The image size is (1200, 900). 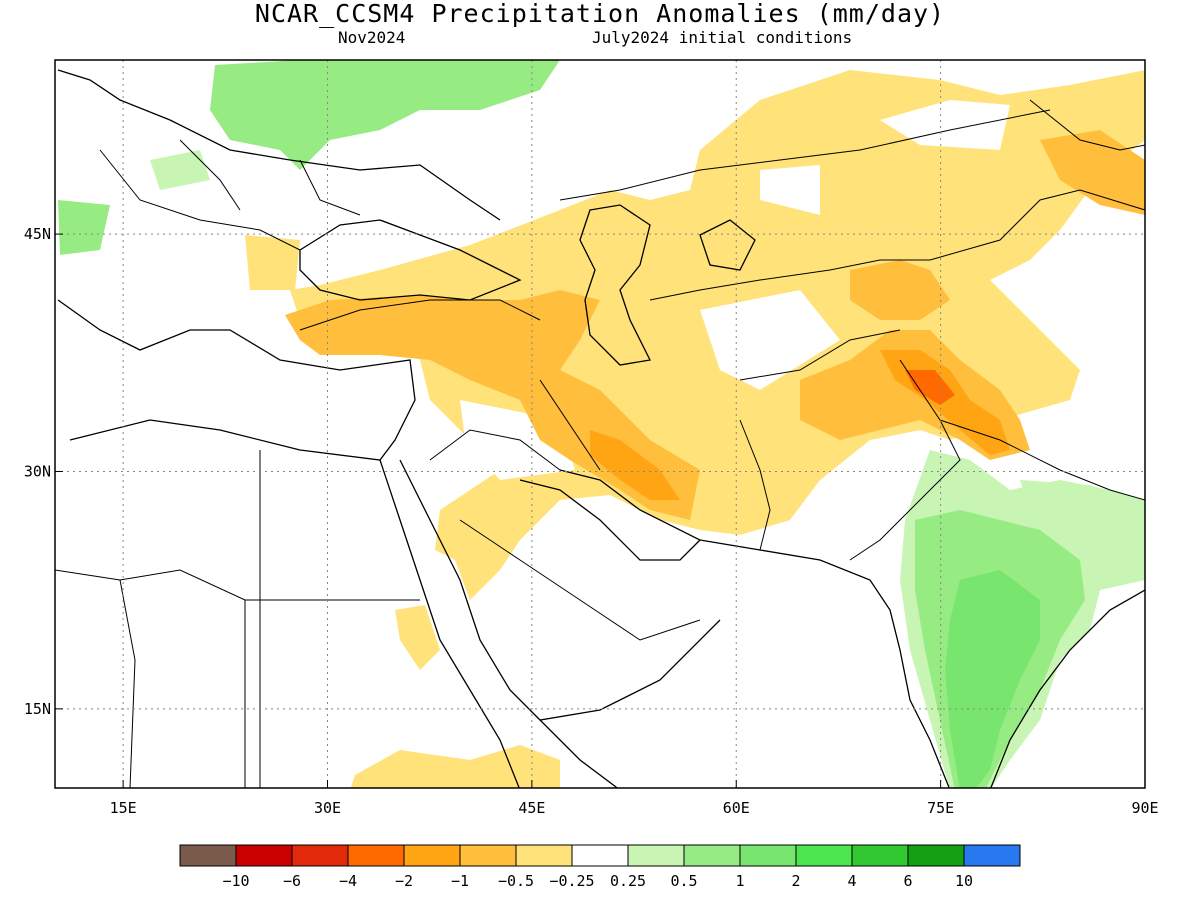 What do you see at coordinates (571, 881) in the screenshot?
I see `colorbar-label: −0.25` at bounding box center [571, 881].